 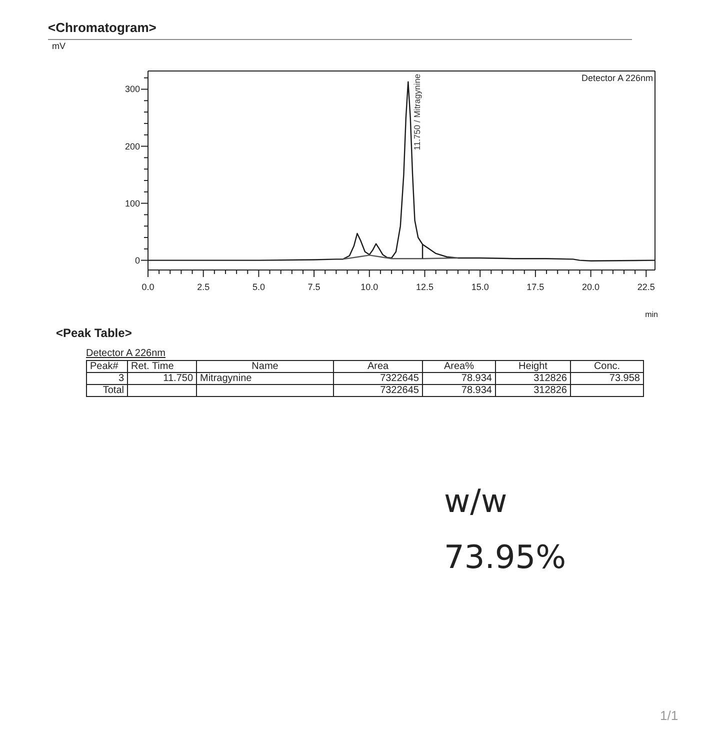 I want to click on text: Conc., so click(x=607, y=366).